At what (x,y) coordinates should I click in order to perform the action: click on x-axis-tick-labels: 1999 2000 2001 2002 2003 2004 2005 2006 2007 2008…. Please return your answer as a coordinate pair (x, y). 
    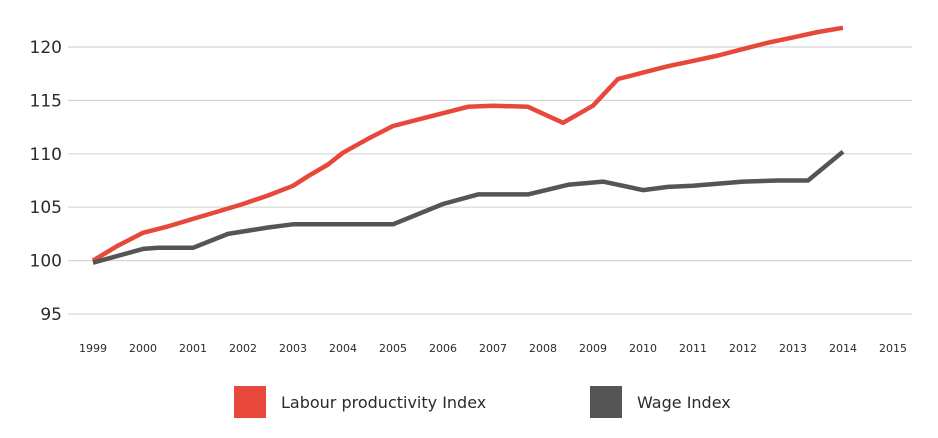
    Looking at the image, I should click on (493, 348).